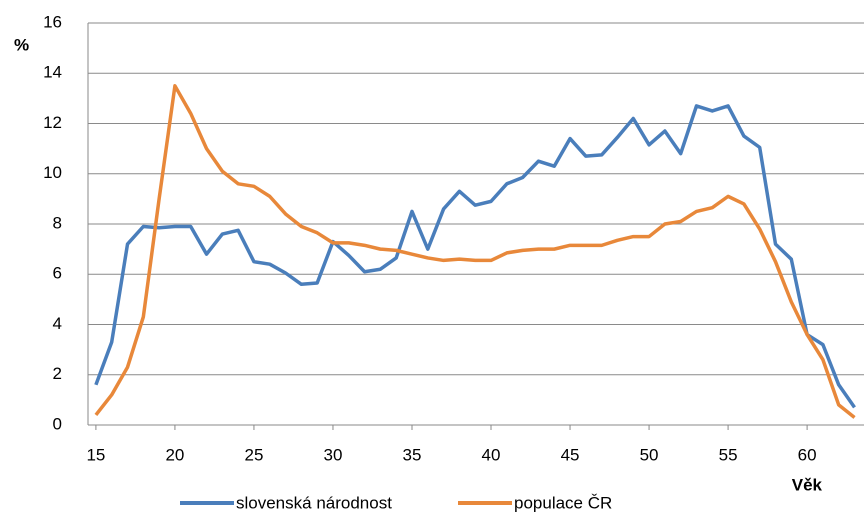 This screenshot has width=864, height=516. Describe the element at coordinates (57, 273) in the screenshot. I see `y-tick-label: 6` at that location.